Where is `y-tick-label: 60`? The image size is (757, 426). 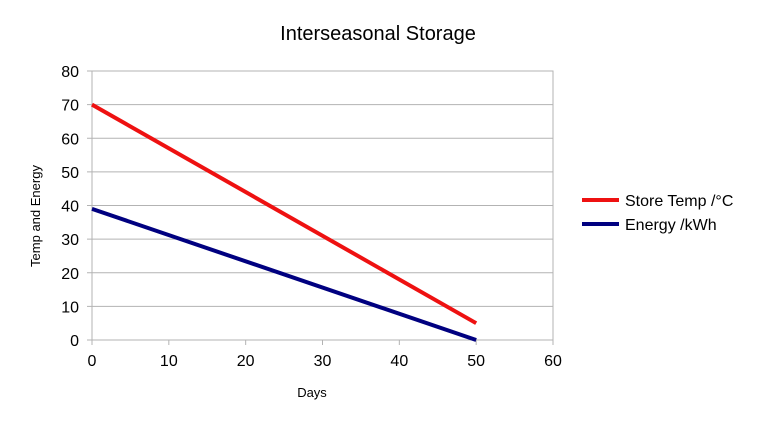
y-tick-label: 60 is located at coordinates (70, 139).